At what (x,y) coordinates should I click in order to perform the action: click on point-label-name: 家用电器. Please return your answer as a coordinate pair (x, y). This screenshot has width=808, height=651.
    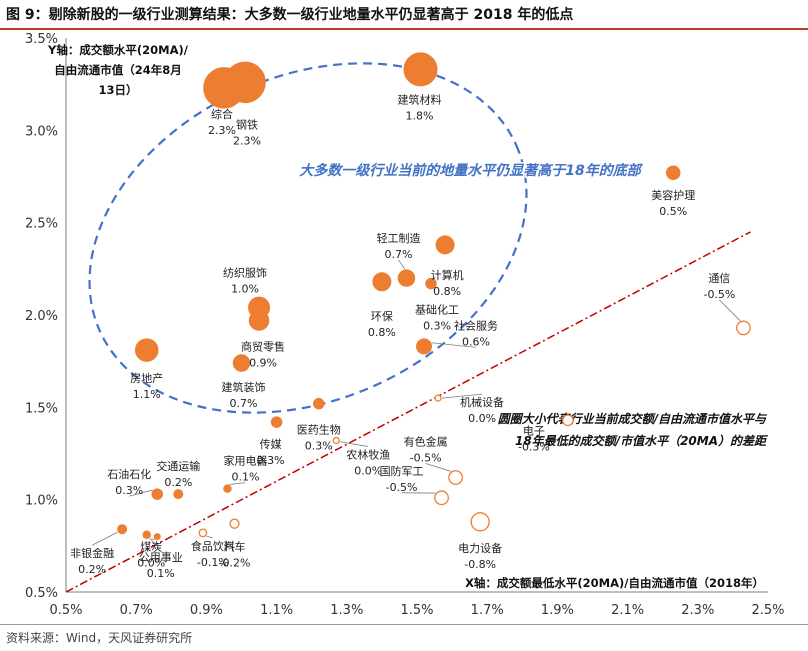
    Looking at the image, I should click on (245, 461).